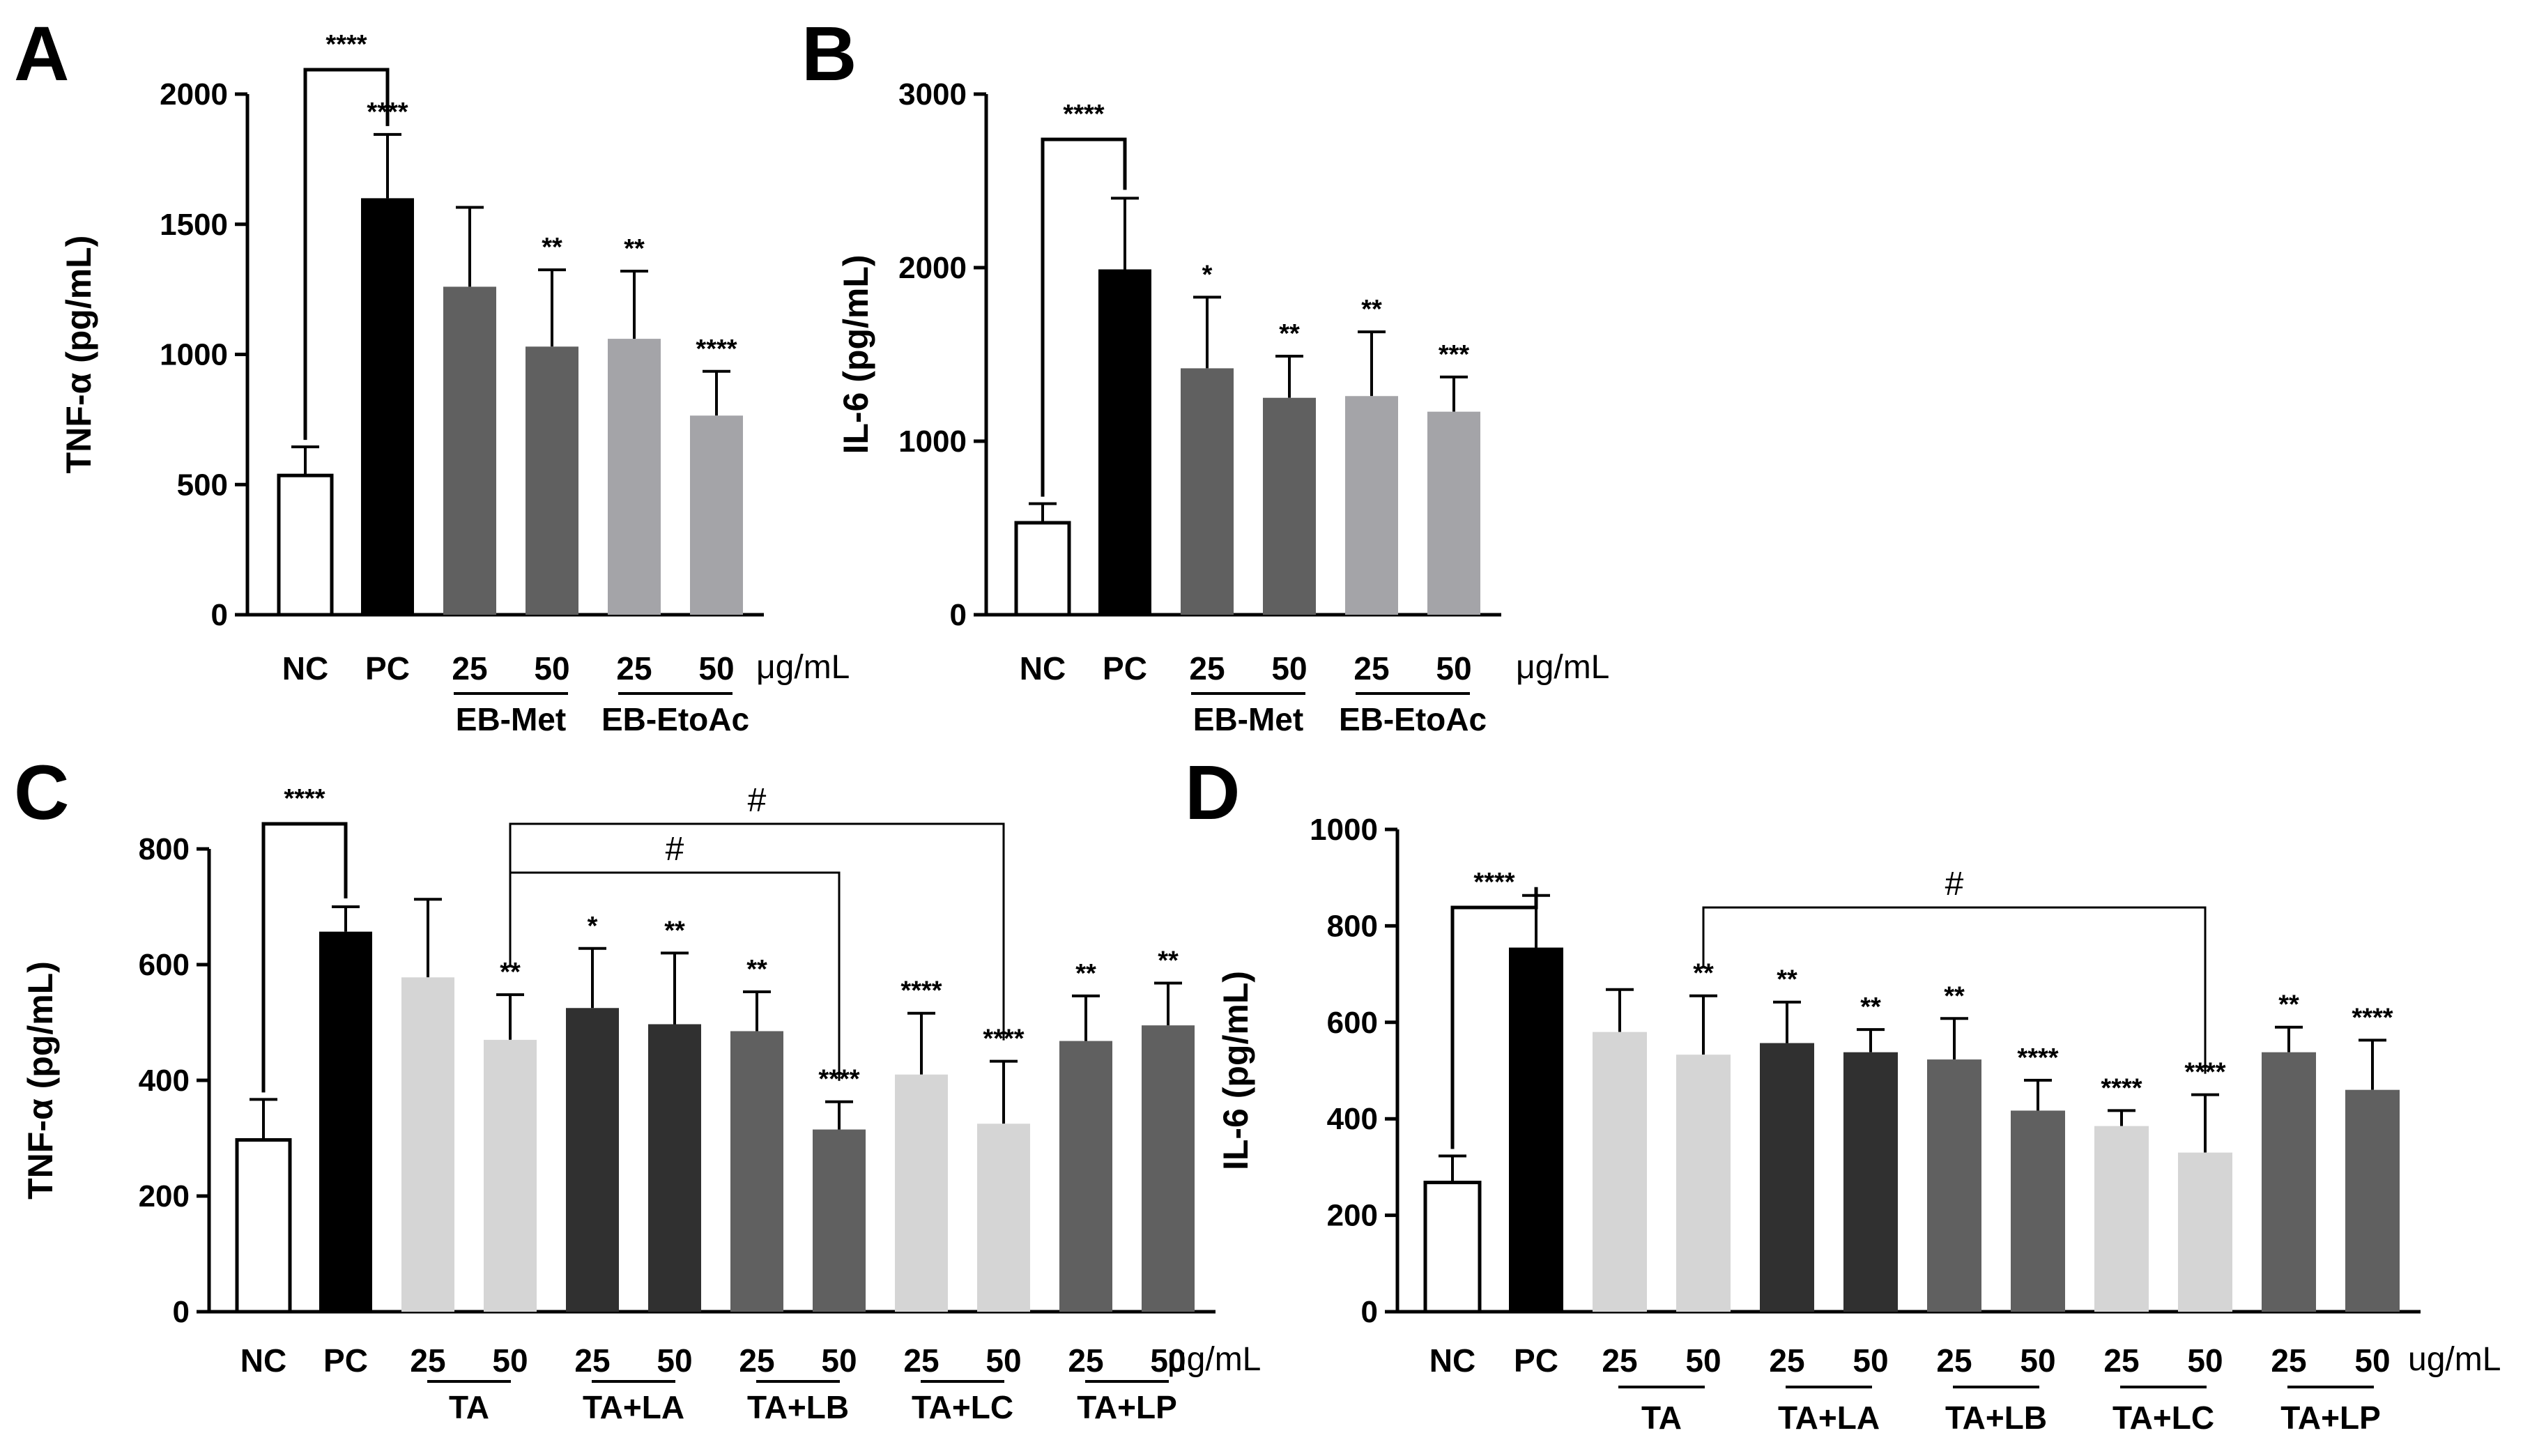 Image resolution: width=2523 pixels, height=1456 pixels. Describe the element at coordinates (1454, 355) in the screenshot. I see `significance-label: ***` at that location.